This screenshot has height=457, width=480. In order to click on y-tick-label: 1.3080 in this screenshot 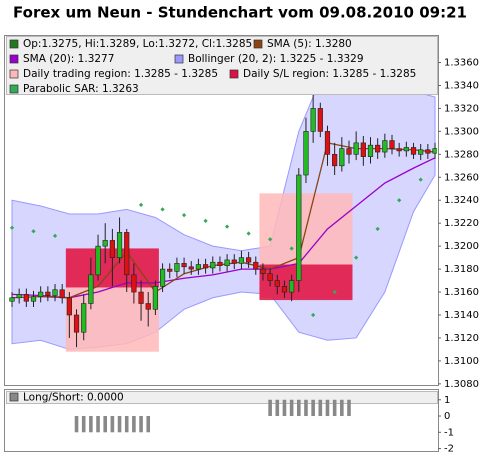, I will do `click(461, 384)`.